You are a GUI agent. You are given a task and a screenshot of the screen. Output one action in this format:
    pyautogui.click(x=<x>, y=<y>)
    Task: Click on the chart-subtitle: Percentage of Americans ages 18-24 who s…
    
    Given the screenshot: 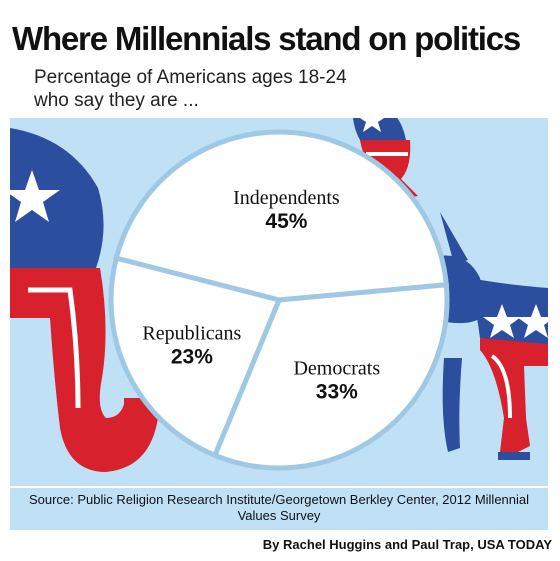 What is the action you would take?
    pyautogui.click(x=190, y=89)
    